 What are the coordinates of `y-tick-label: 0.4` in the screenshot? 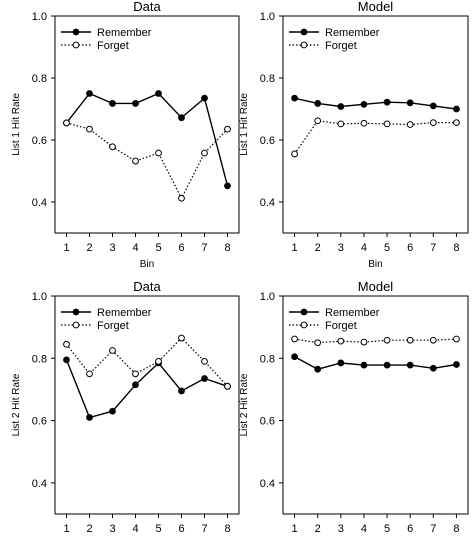 It's located at (267, 203).